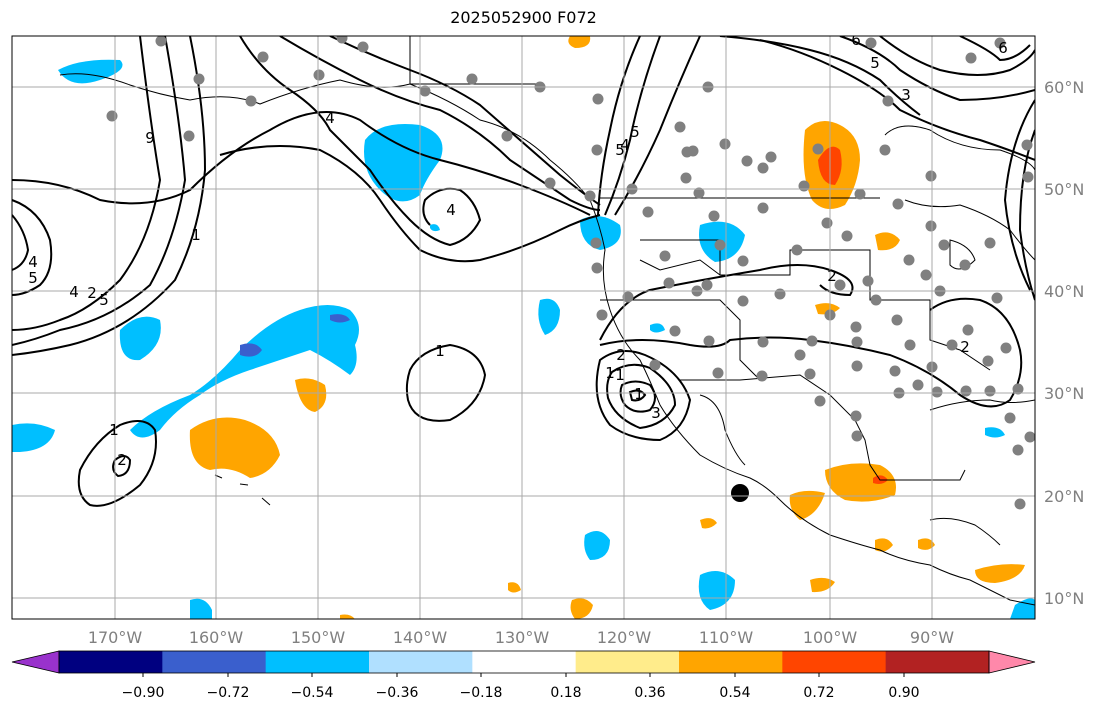  What do you see at coordinates (734, 693) in the screenshot?
I see `colorbar-tick-label: 0.54` at bounding box center [734, 693].